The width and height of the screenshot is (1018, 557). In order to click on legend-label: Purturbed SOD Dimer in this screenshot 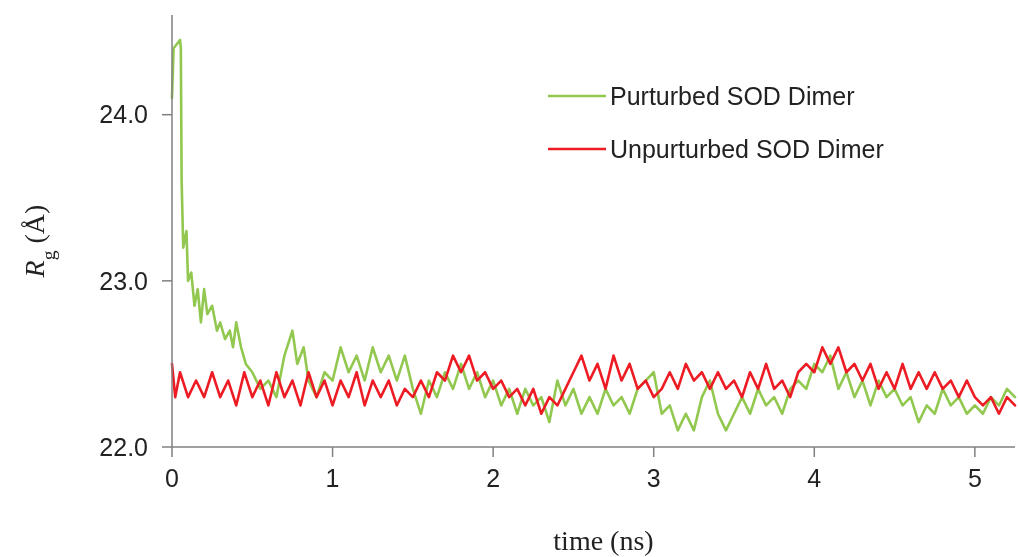, I will do `click(732, 95)`.